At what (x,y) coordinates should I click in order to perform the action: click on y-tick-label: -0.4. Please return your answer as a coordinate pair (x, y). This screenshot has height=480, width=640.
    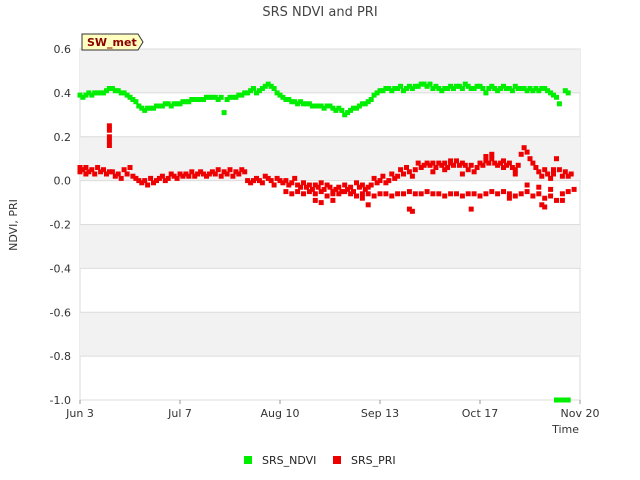
    Looking at the image, I should click on (60, 268).